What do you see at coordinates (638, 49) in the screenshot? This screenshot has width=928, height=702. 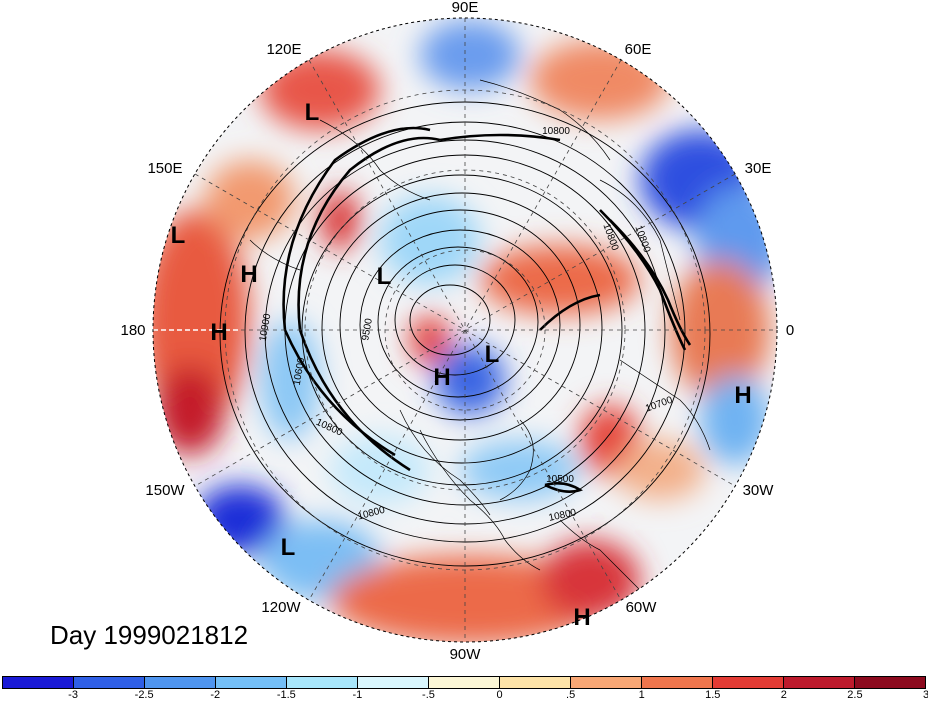 I see `lon-label-60e: 60E` at bounding box center [638, 49].